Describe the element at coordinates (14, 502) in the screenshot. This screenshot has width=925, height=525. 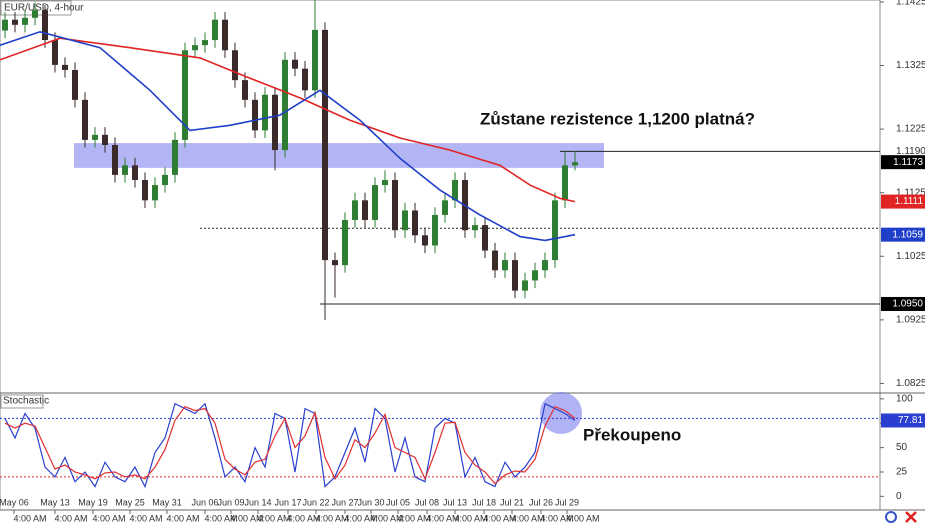
I see `x-tick-label: May 06` at that location.